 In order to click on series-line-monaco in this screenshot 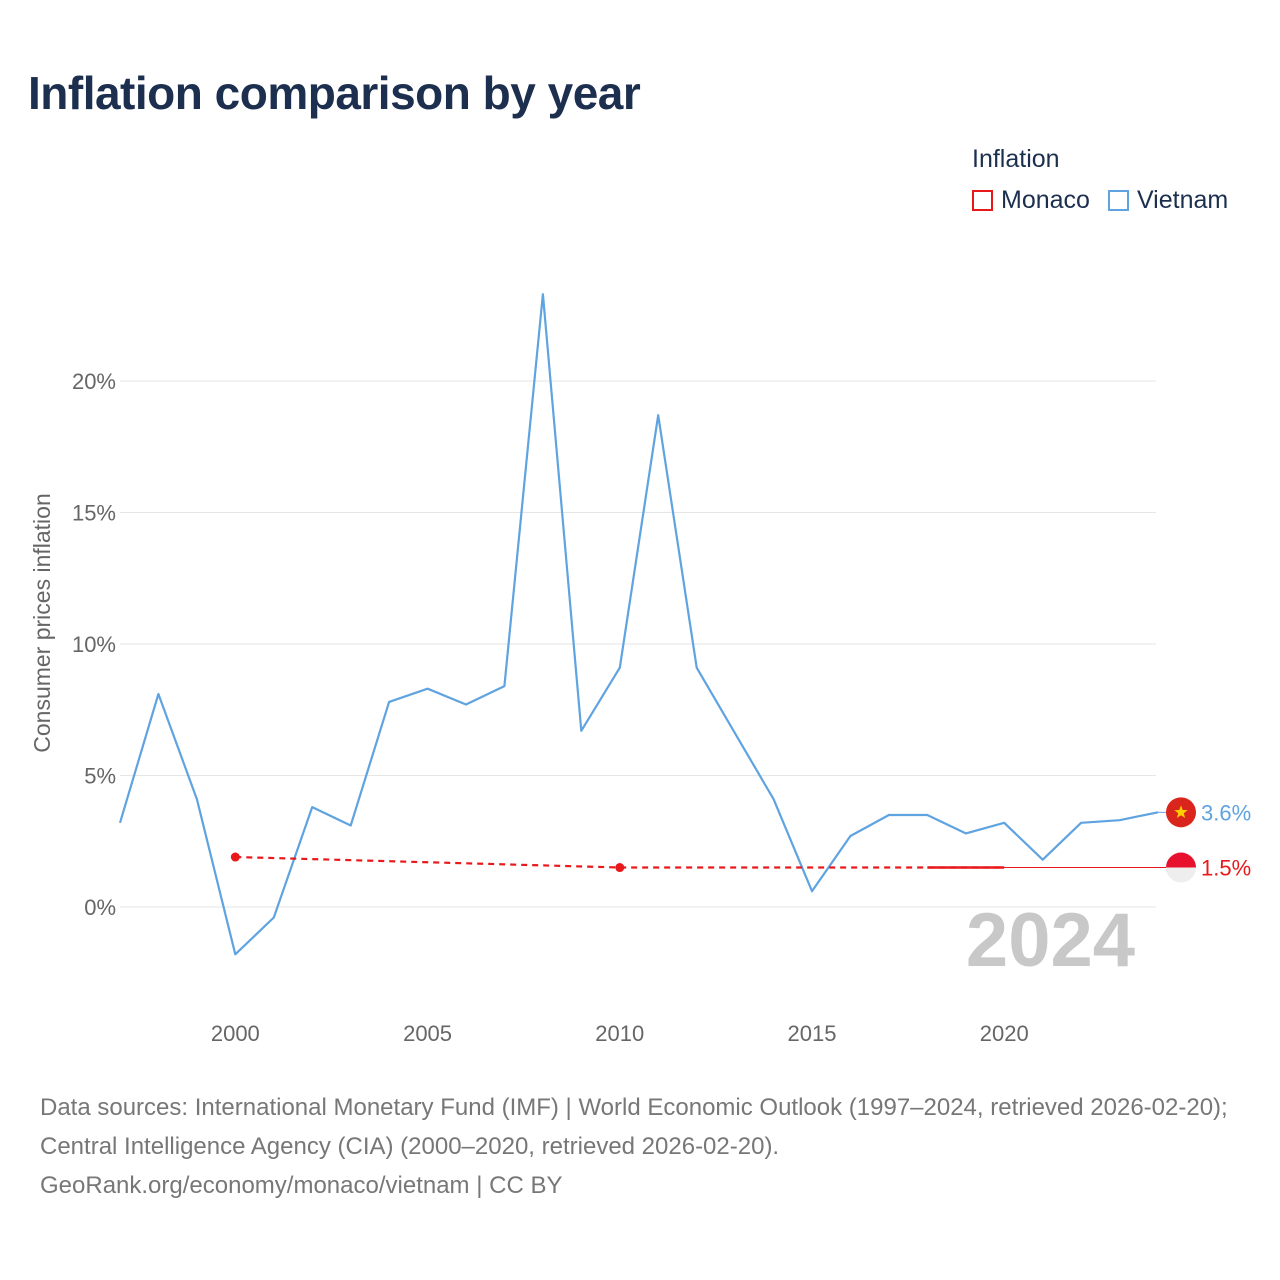, I will do `click(620, 862)`.